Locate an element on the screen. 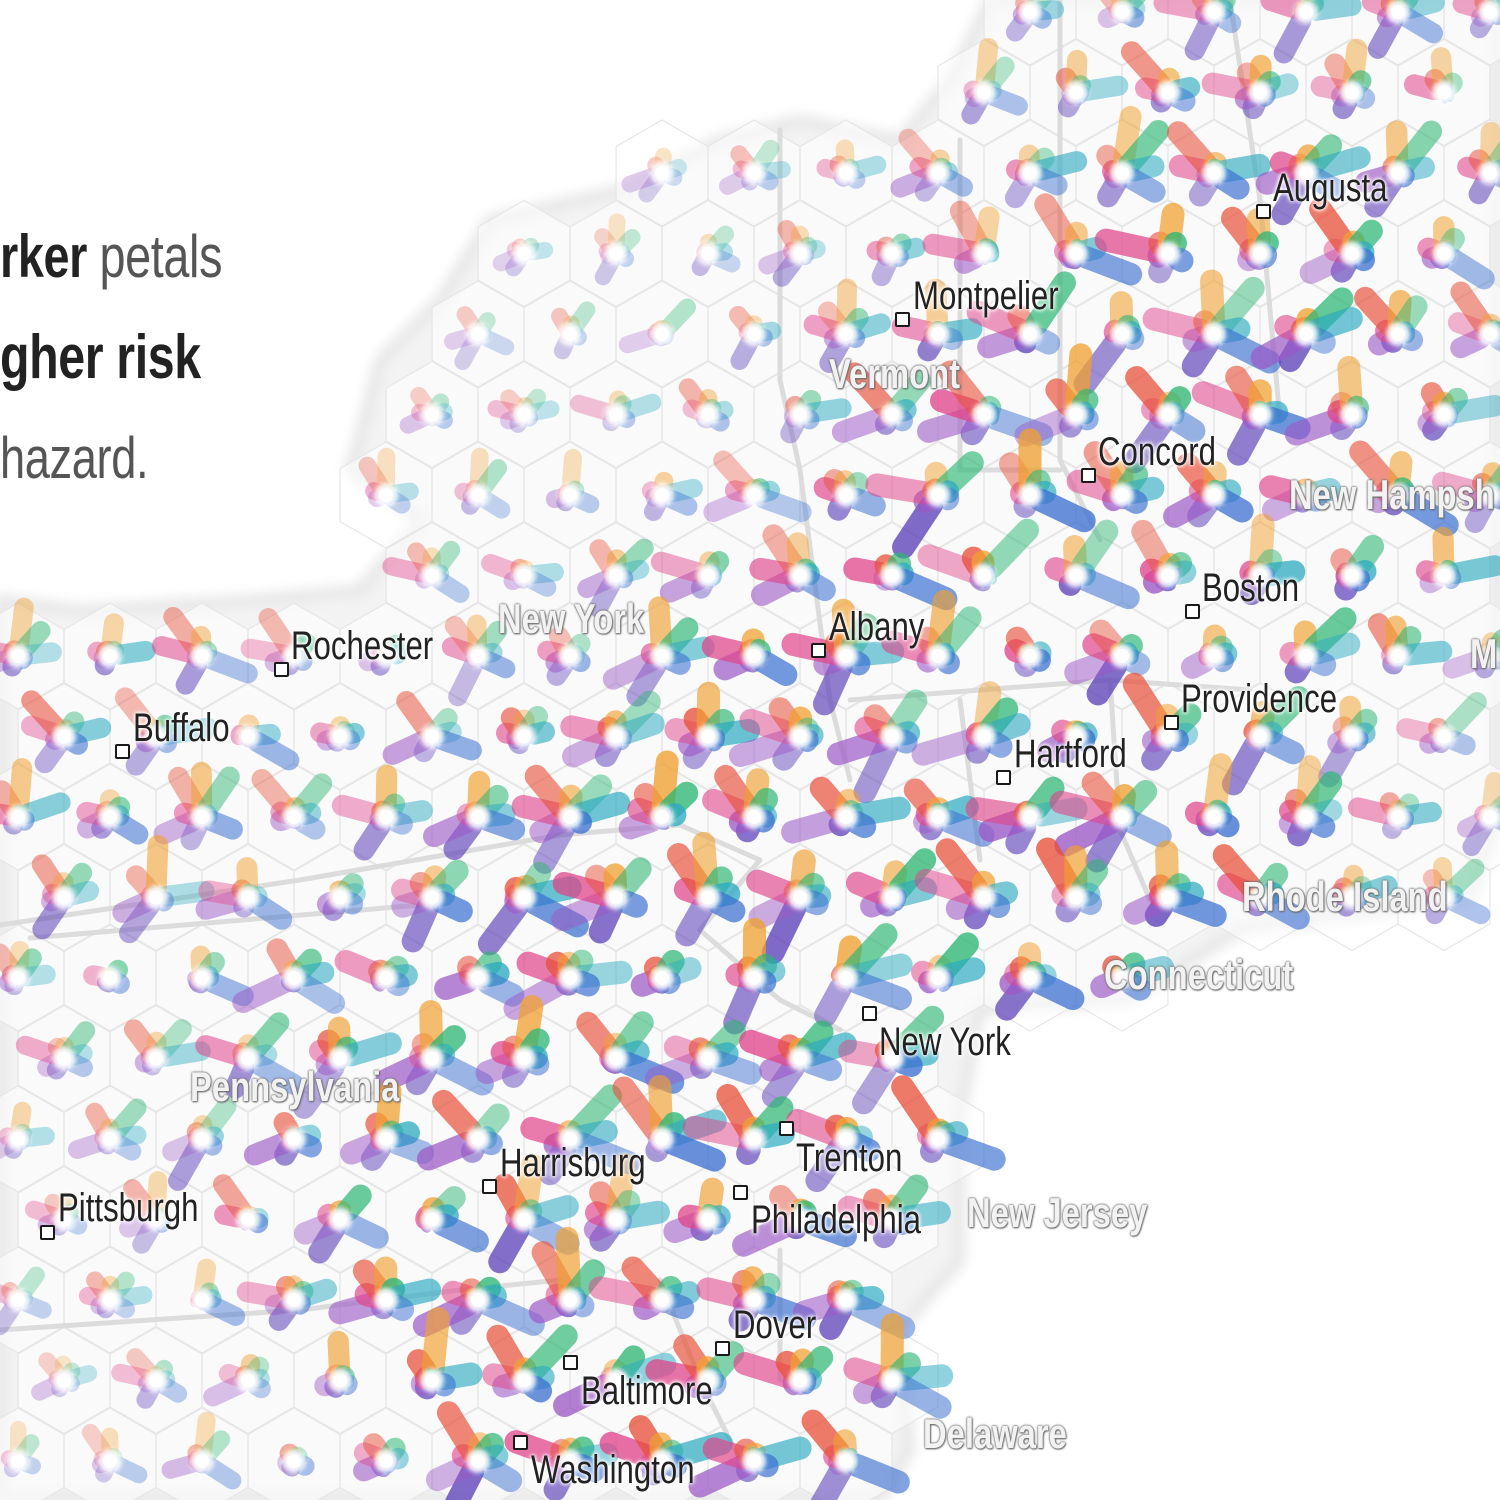 The height and width of the screenshot is (1500, 1500). city-marker-concord is located at coordinates (1088, 475).